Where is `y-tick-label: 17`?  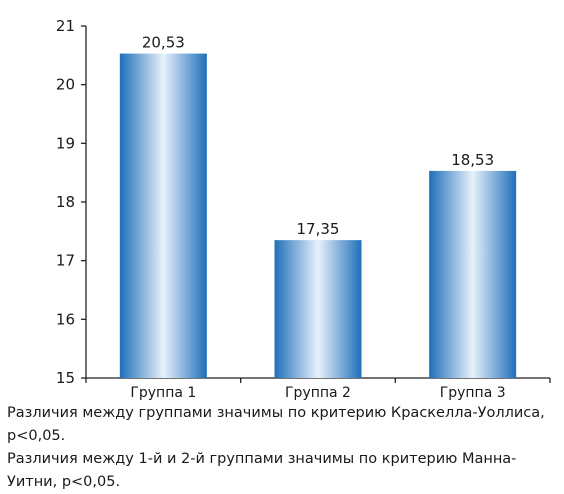
y-tick-label: 17 is located at coordinates (65, 261).